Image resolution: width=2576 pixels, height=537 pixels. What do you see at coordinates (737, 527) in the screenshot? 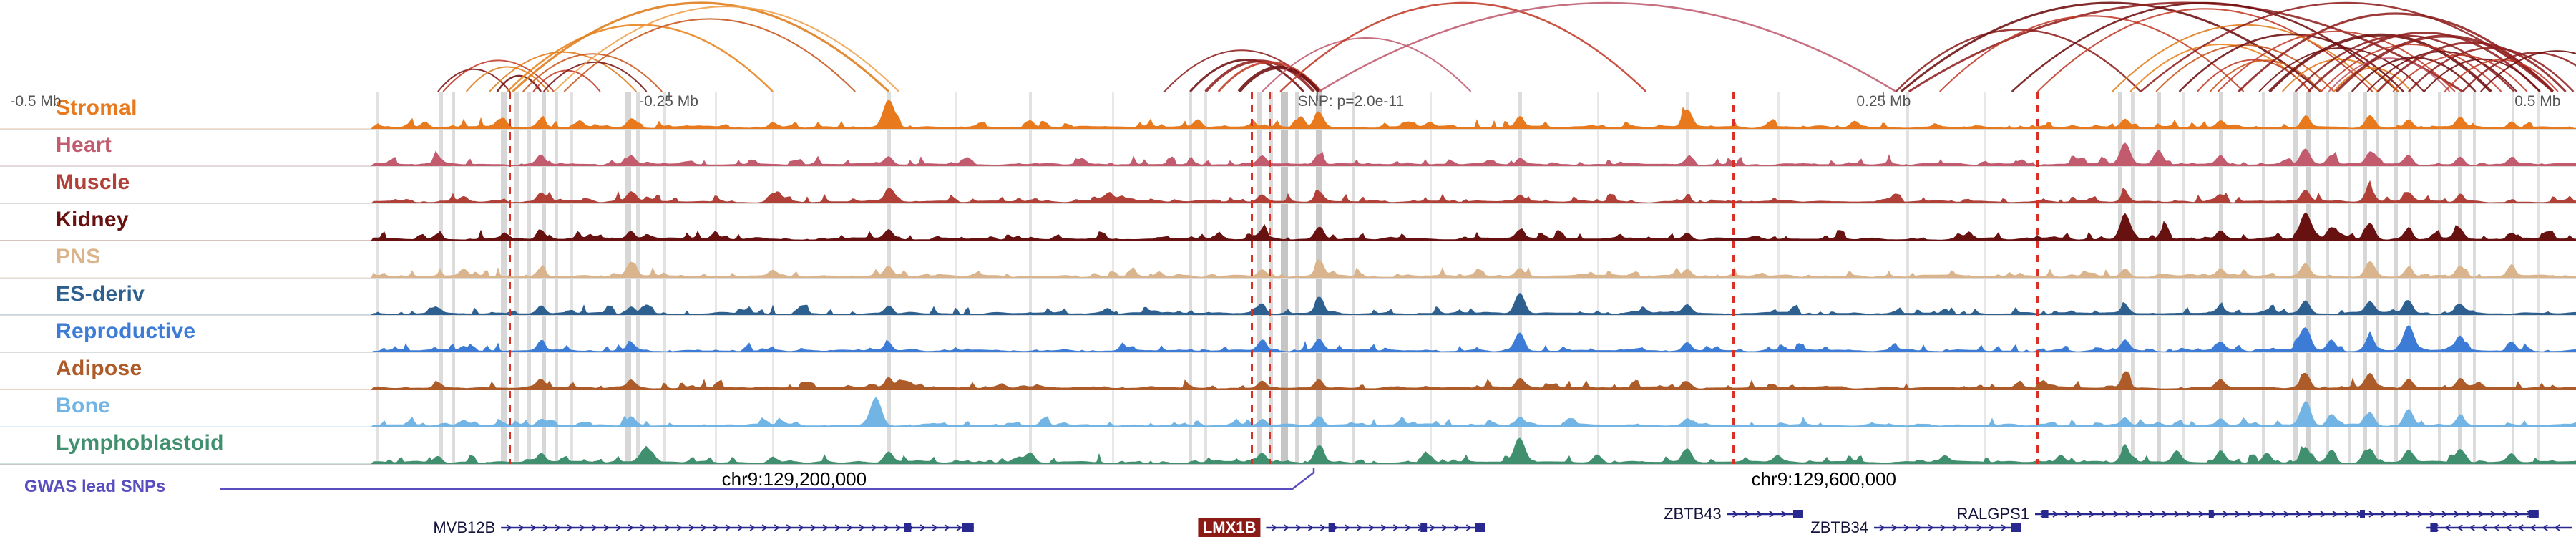
I see `gene-mvb12b` at bounding box center [737, 527].